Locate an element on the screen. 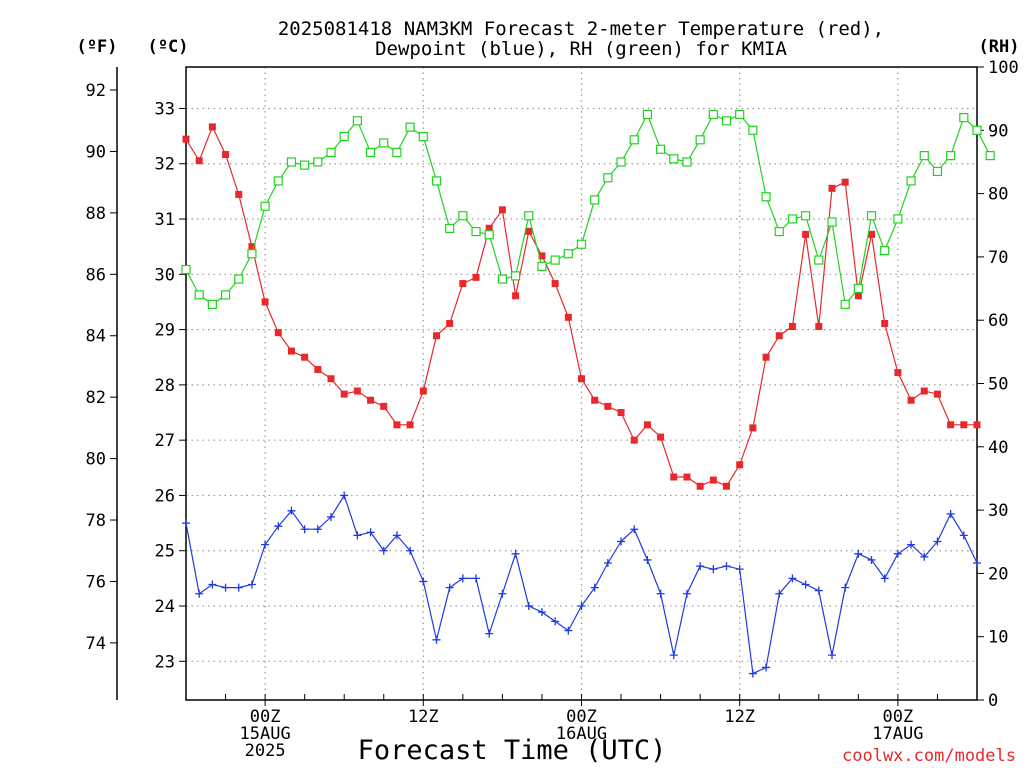  x-tick-label: 00Z is located at coordinates (898, 717).